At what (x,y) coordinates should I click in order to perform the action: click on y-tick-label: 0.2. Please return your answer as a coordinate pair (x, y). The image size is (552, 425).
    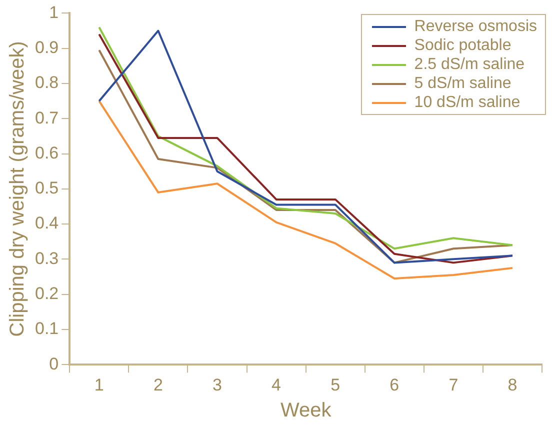
    Looking at the image, I should click on (46, 294).